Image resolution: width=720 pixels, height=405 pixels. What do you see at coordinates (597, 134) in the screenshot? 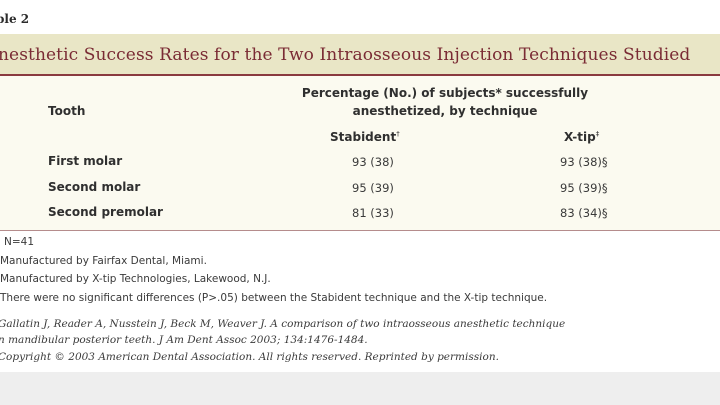
I see `header-xtip-mark: ‡` at bounding box center [597, 134].